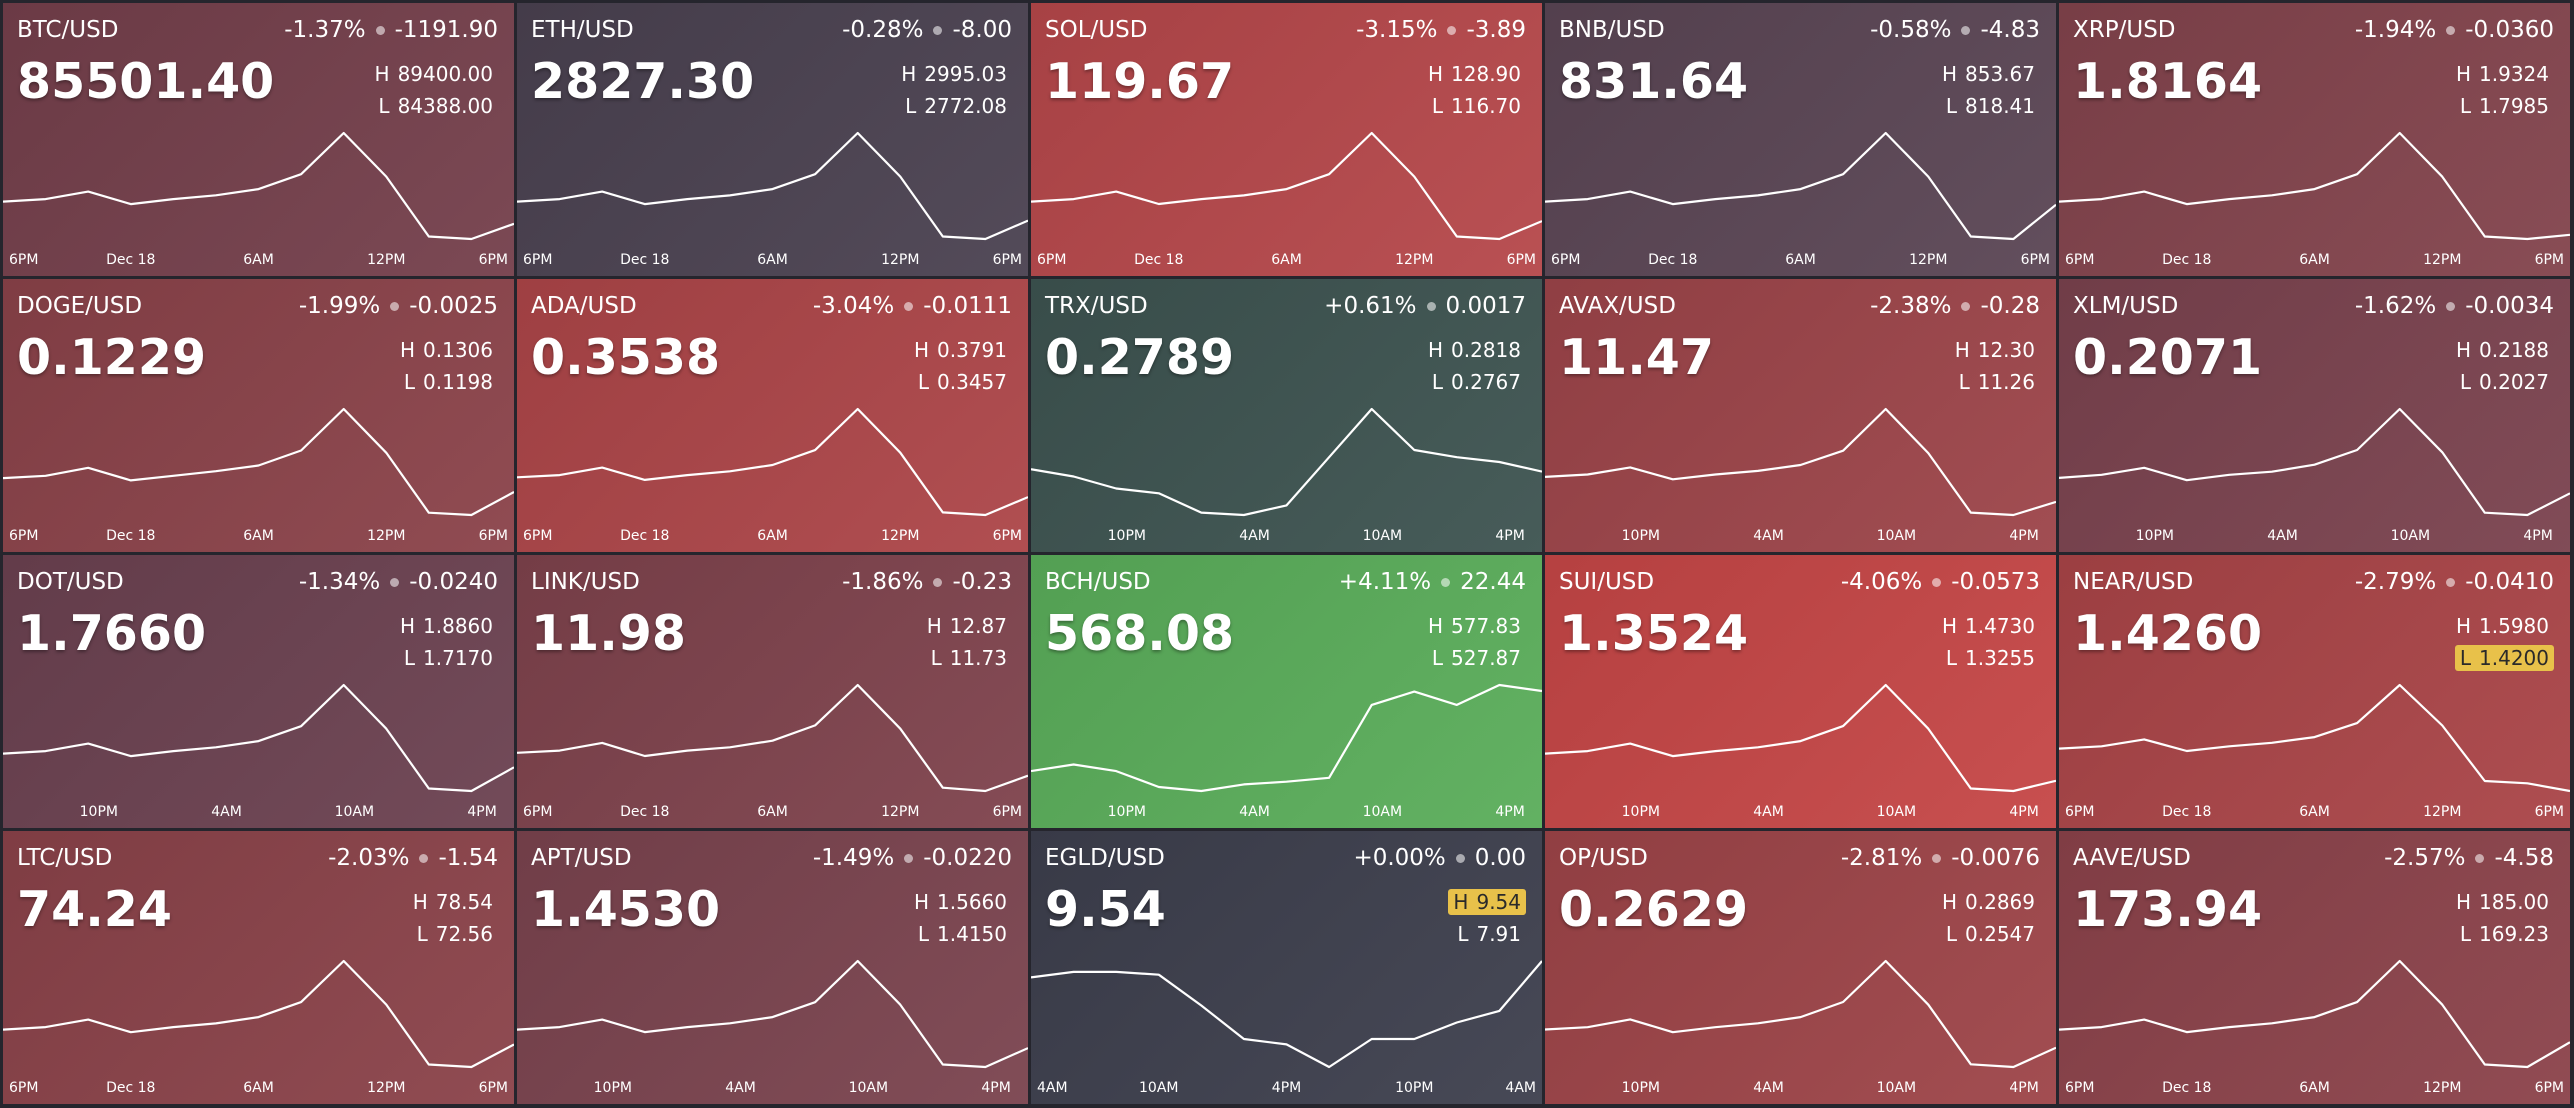 Image resolution: width=2574 pixels, height=1108 pixels. I want to click on change-value: -1.54, so click(468, 858).